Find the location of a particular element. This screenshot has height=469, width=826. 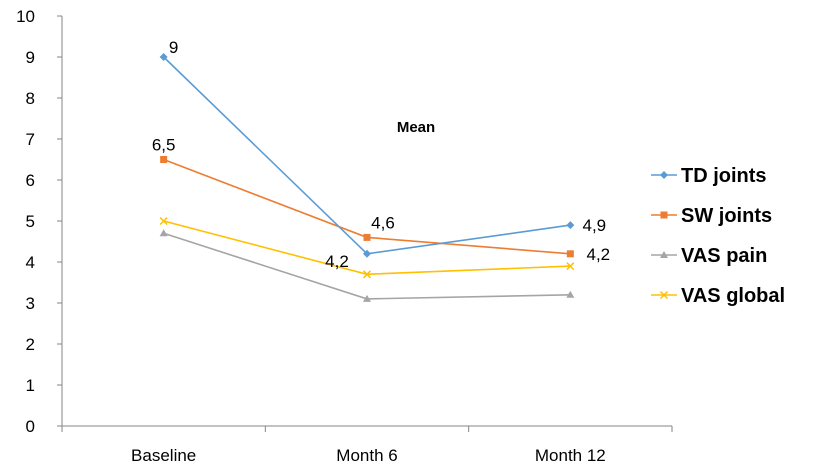

legend-label: TD joints is located at coordinates (724, 176).